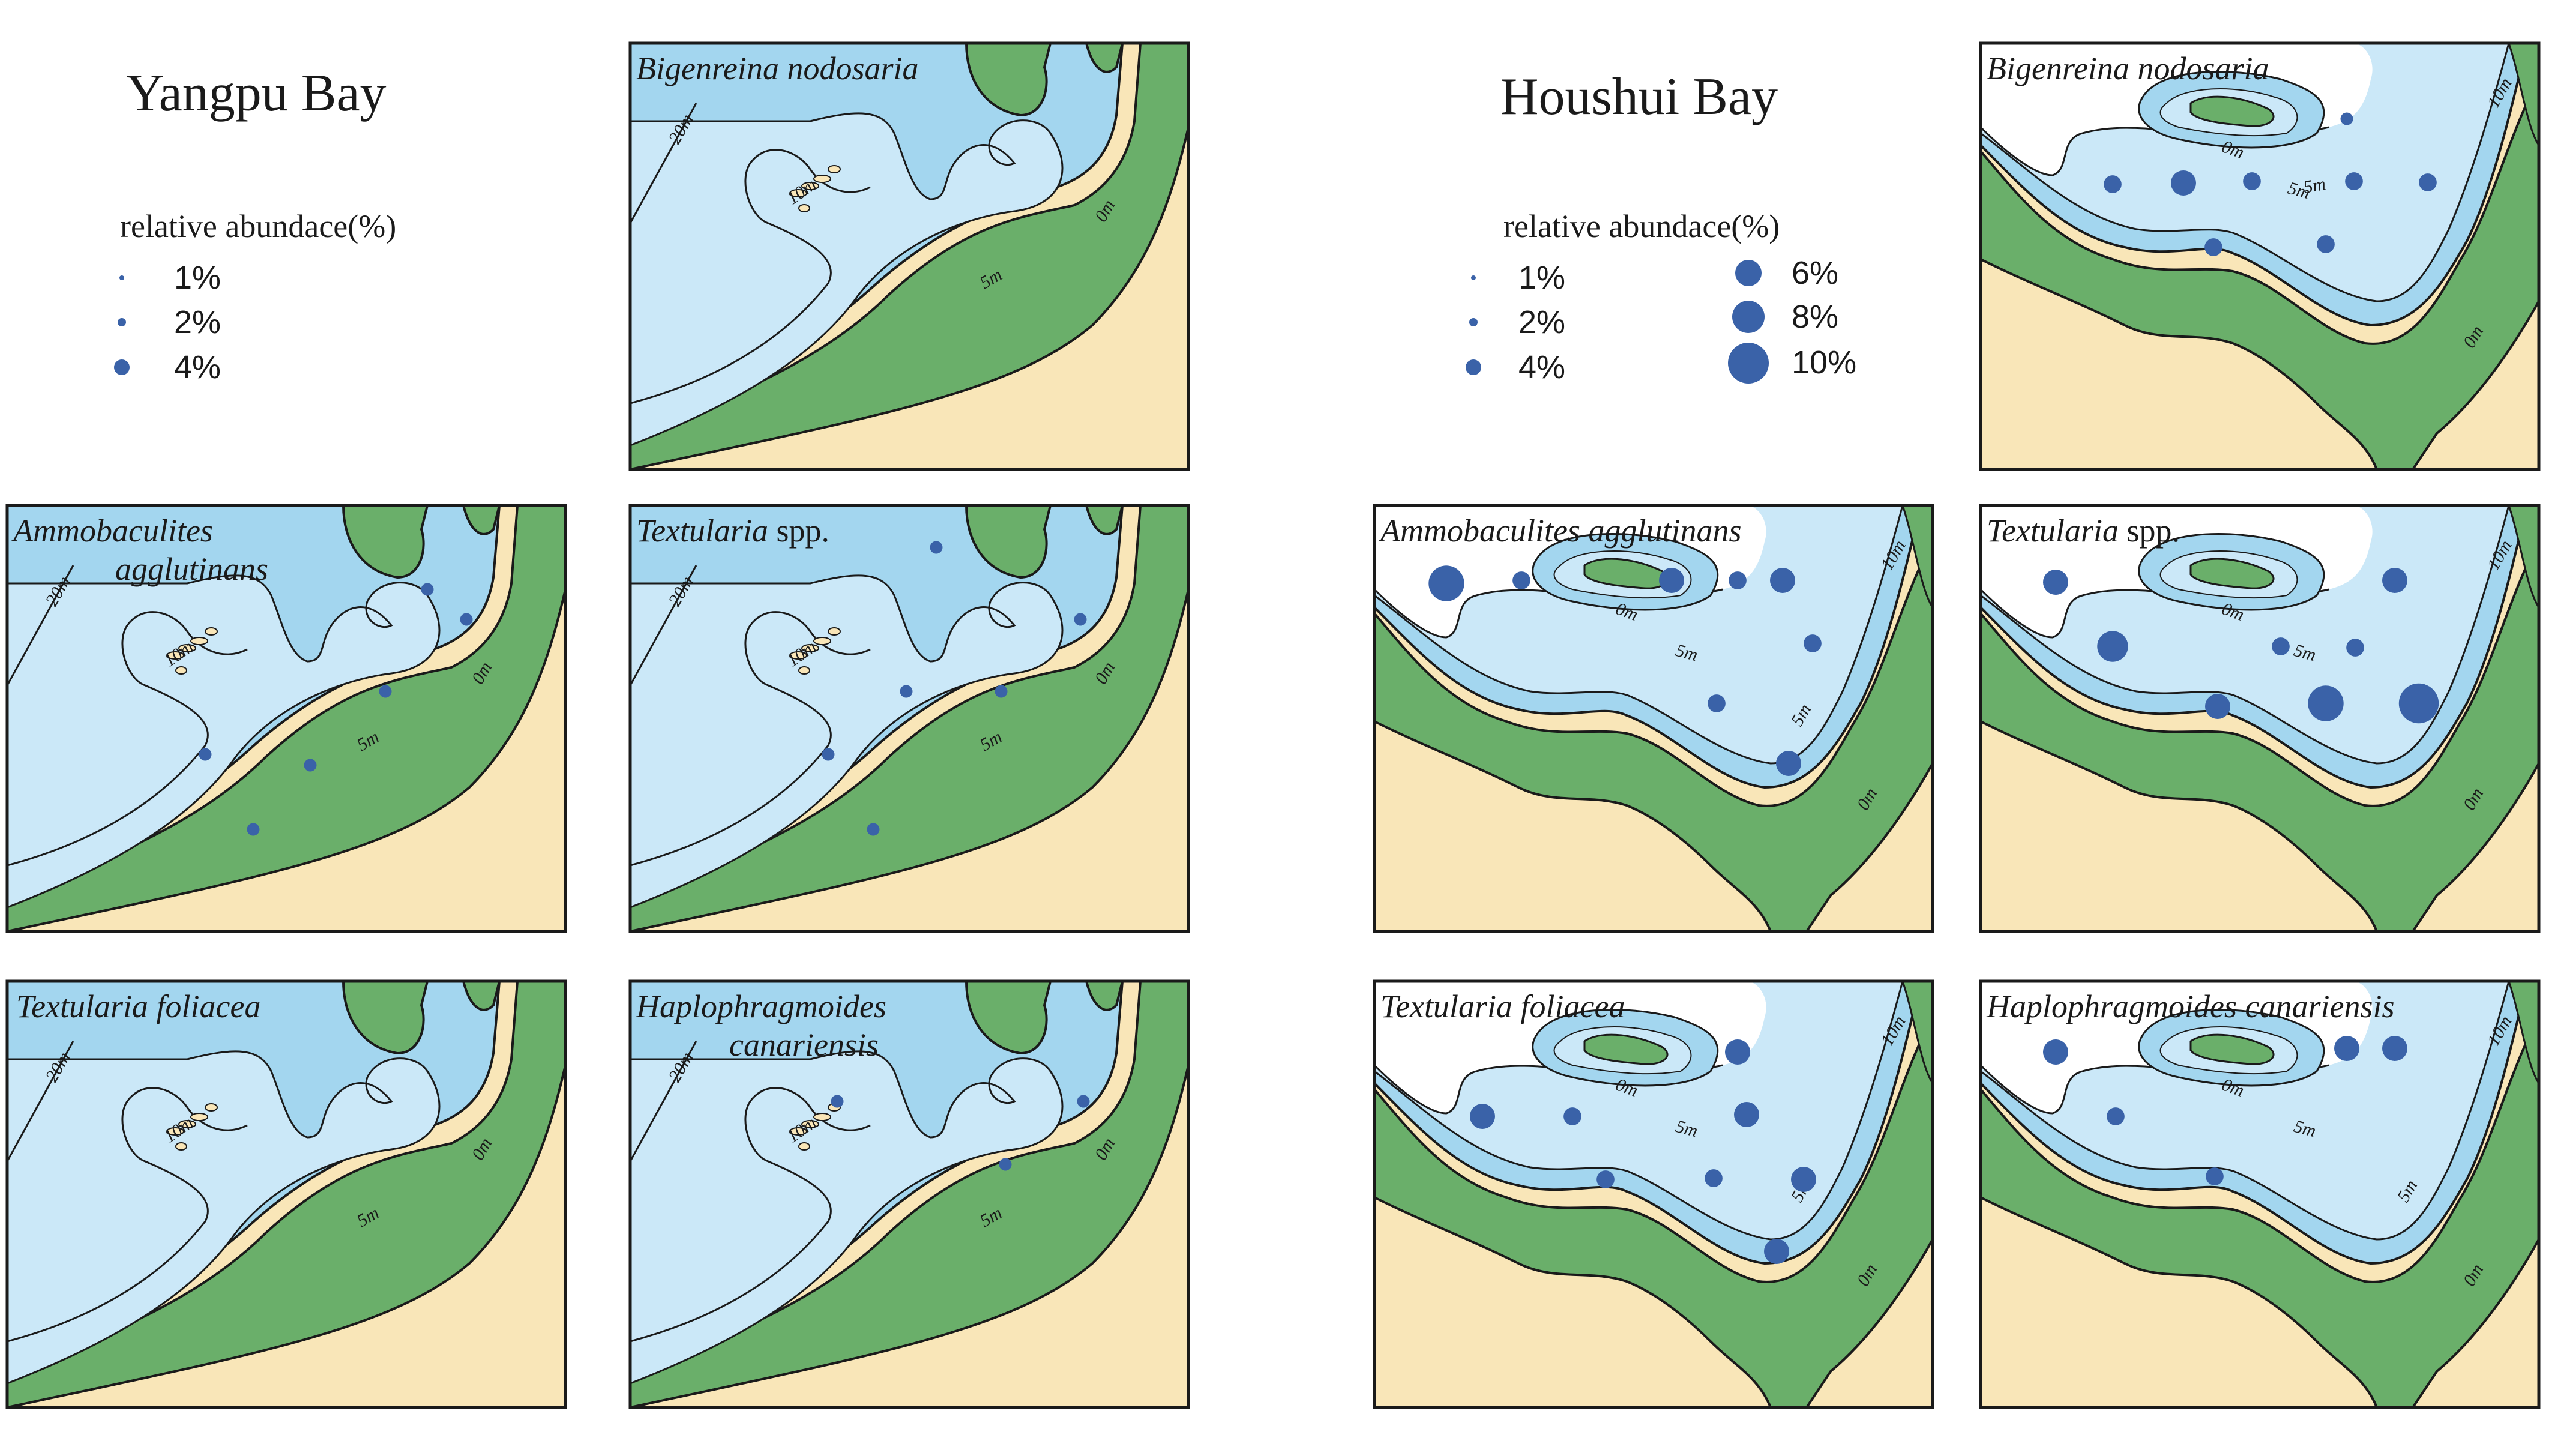 Image resolution: width=2555 pixels, height=1456 pixels. What do you see at coordinates (1641, 226) in the screenshot?
I see `houshui-legend-heading: relative abundace(%)` at bounding box center [1641, 226].